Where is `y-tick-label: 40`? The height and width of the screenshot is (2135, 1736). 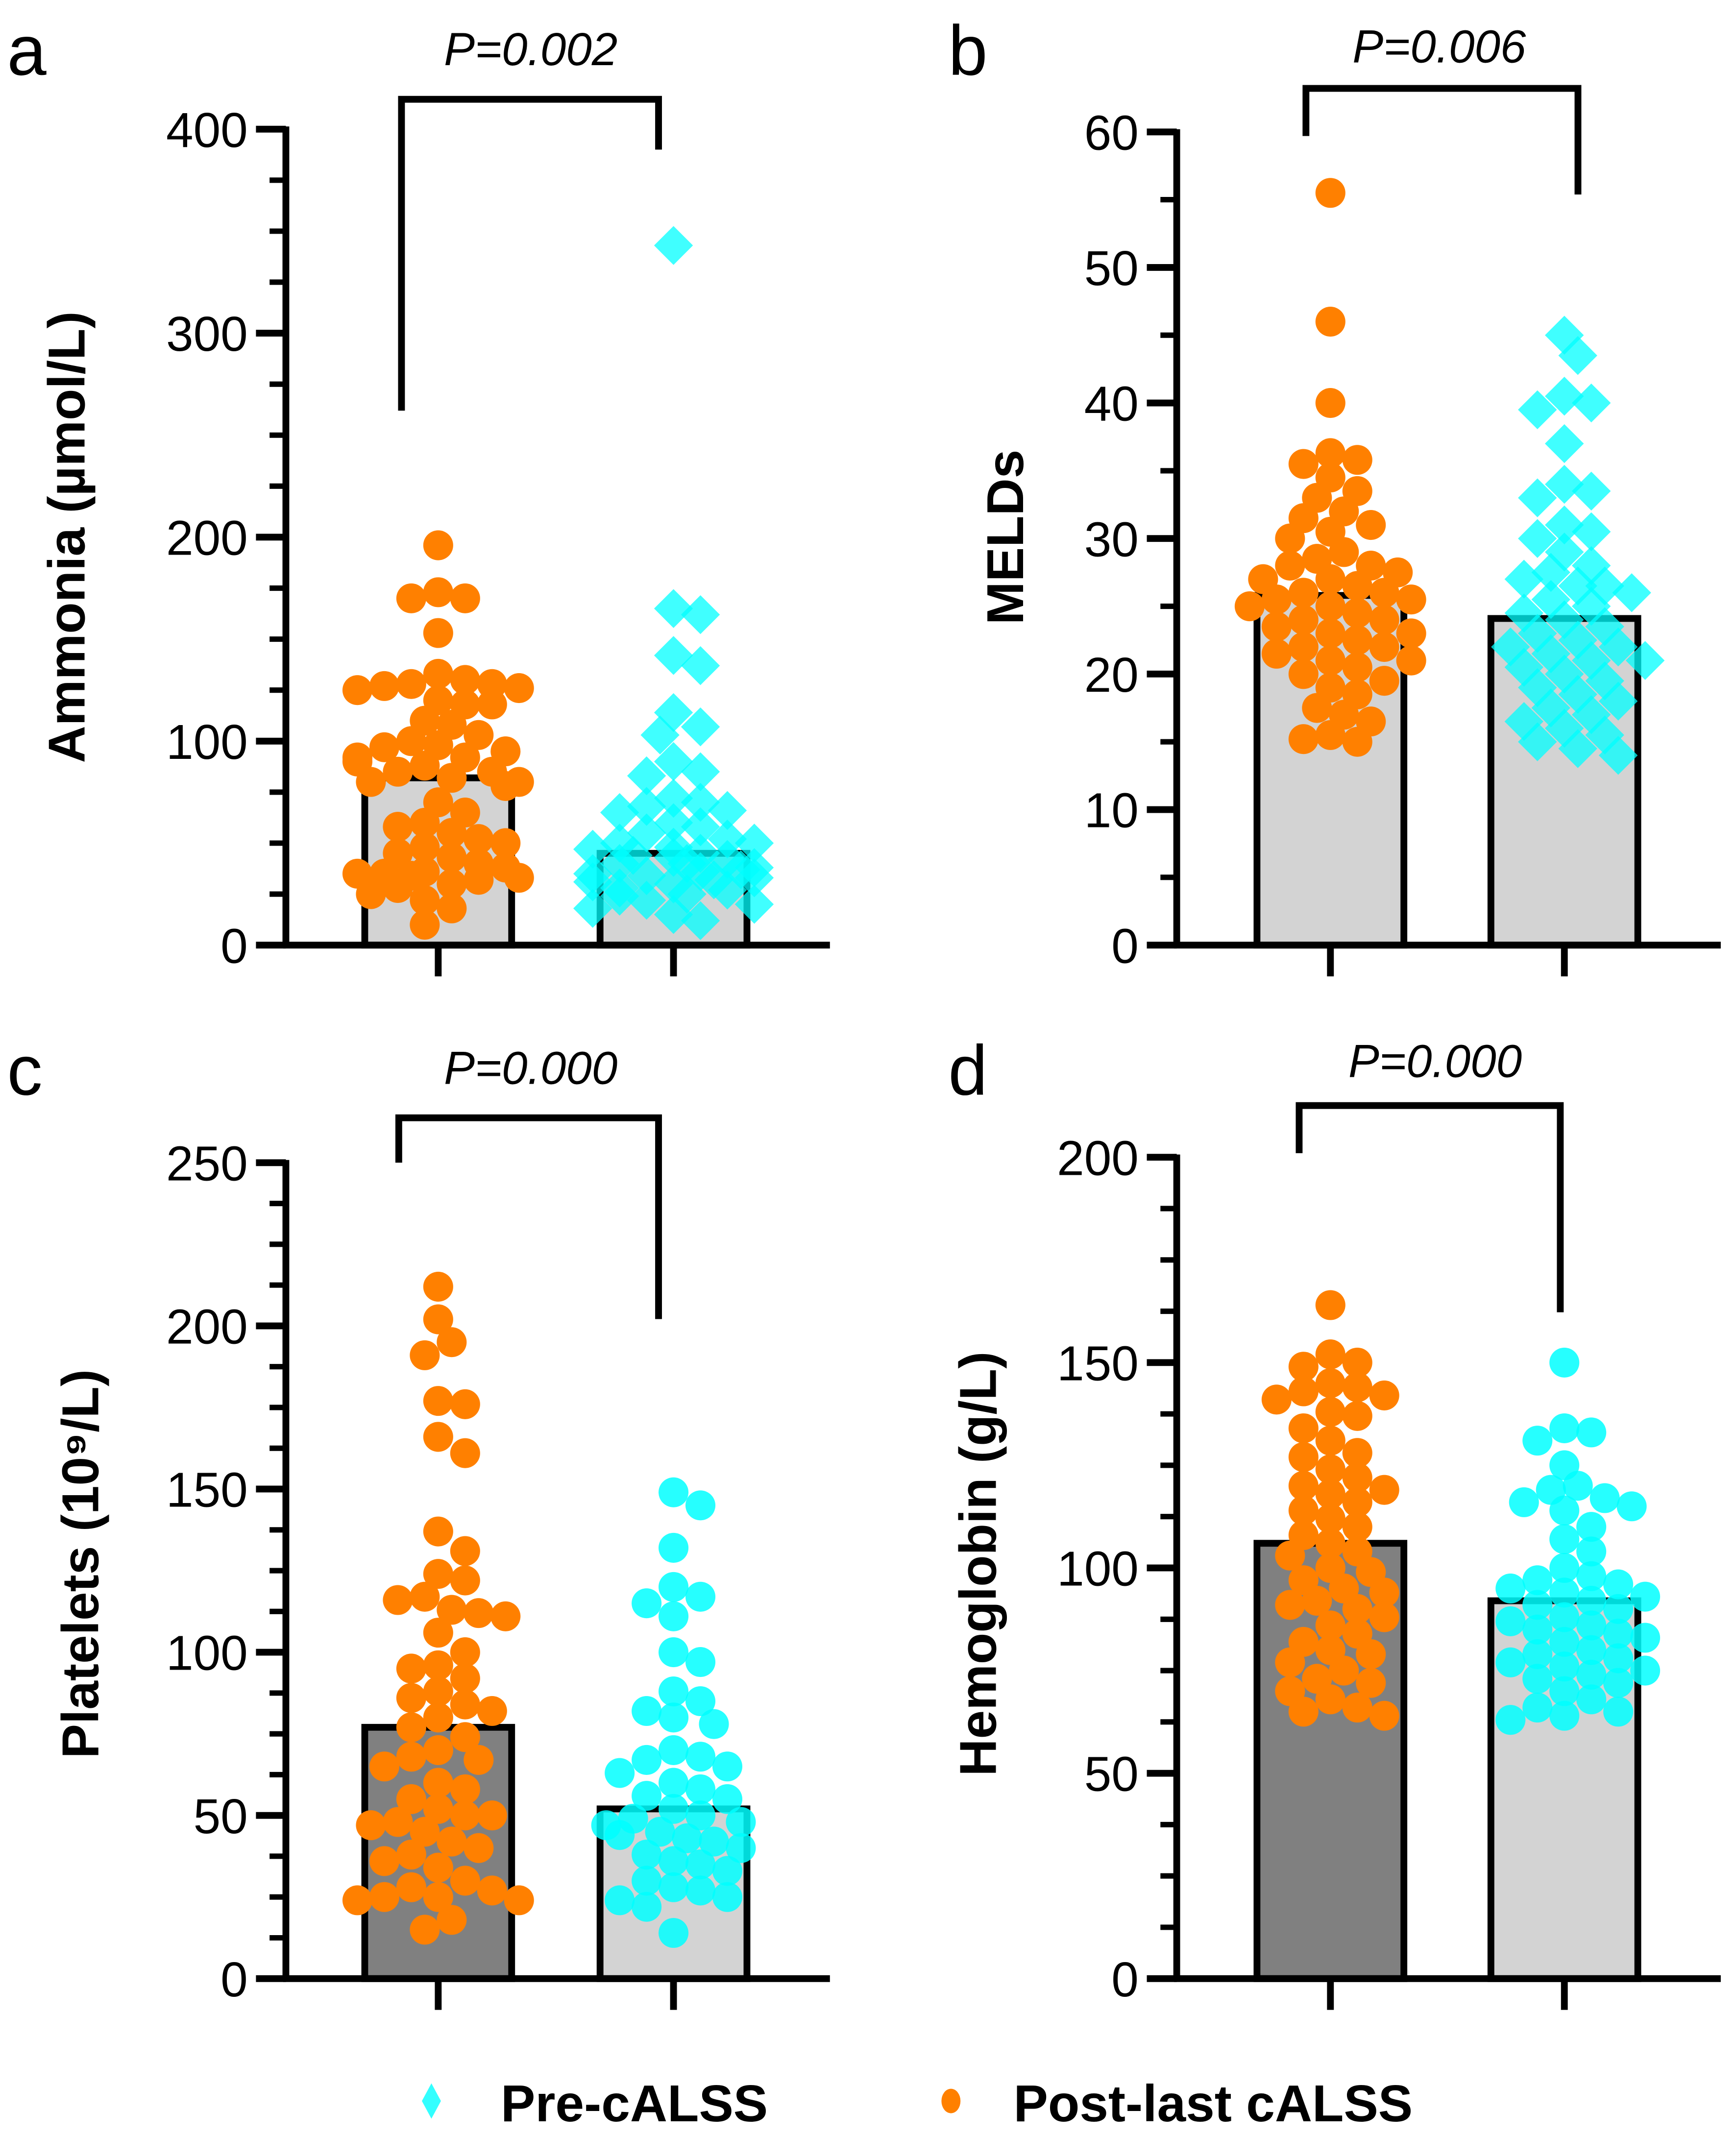 y-tick-label: 40 is located at coordinates (1111, 404).